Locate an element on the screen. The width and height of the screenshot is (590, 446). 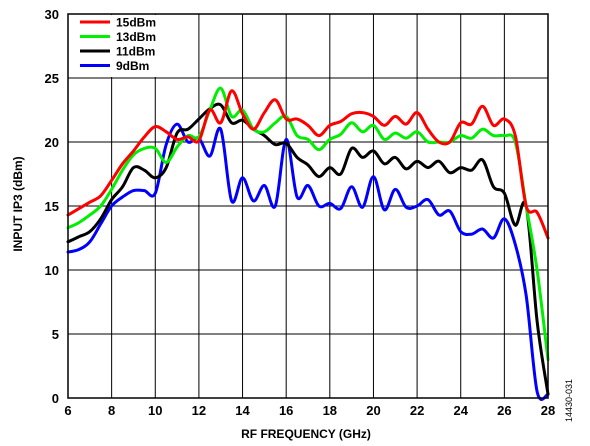
y-axis-ticks: 0 5 10 15 20 25 30 is located at coordinates (52, 206).